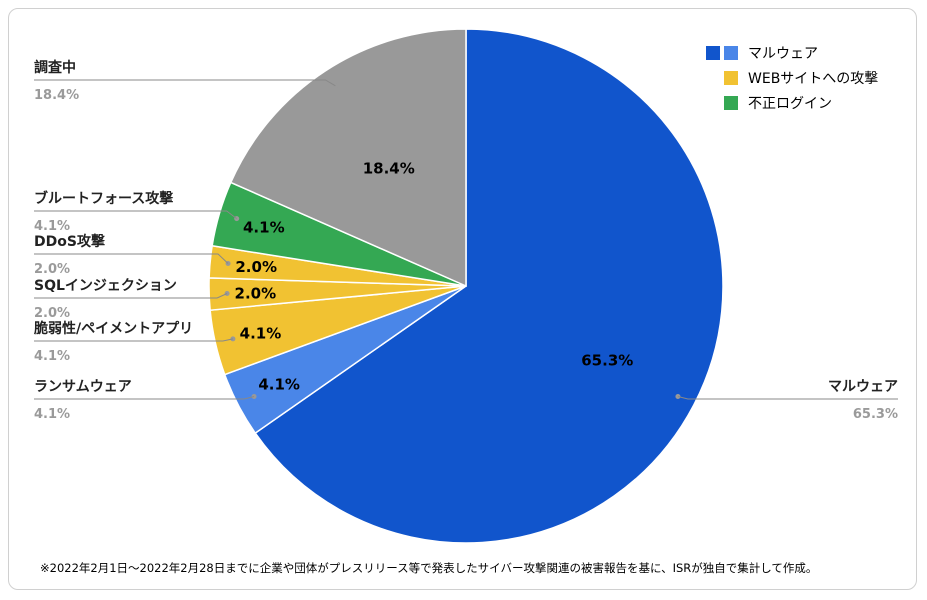 The height and width of the screenshot is (600, 927). Describe the element at coordinates (607, 361) in the screenshot. I see `slice-0-value-label: 65.3%` at that location.